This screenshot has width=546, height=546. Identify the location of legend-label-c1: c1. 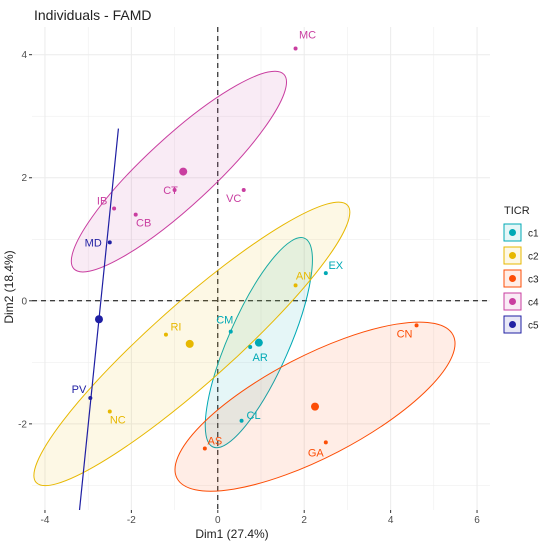
(533, 234).